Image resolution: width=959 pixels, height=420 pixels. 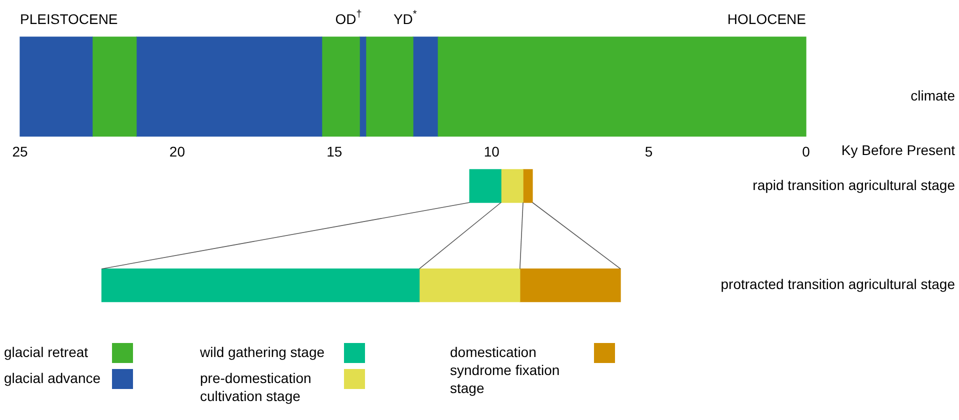 I want to click on y-tick-label: protracted transition agricultural stage, so click(x=838, y=284).